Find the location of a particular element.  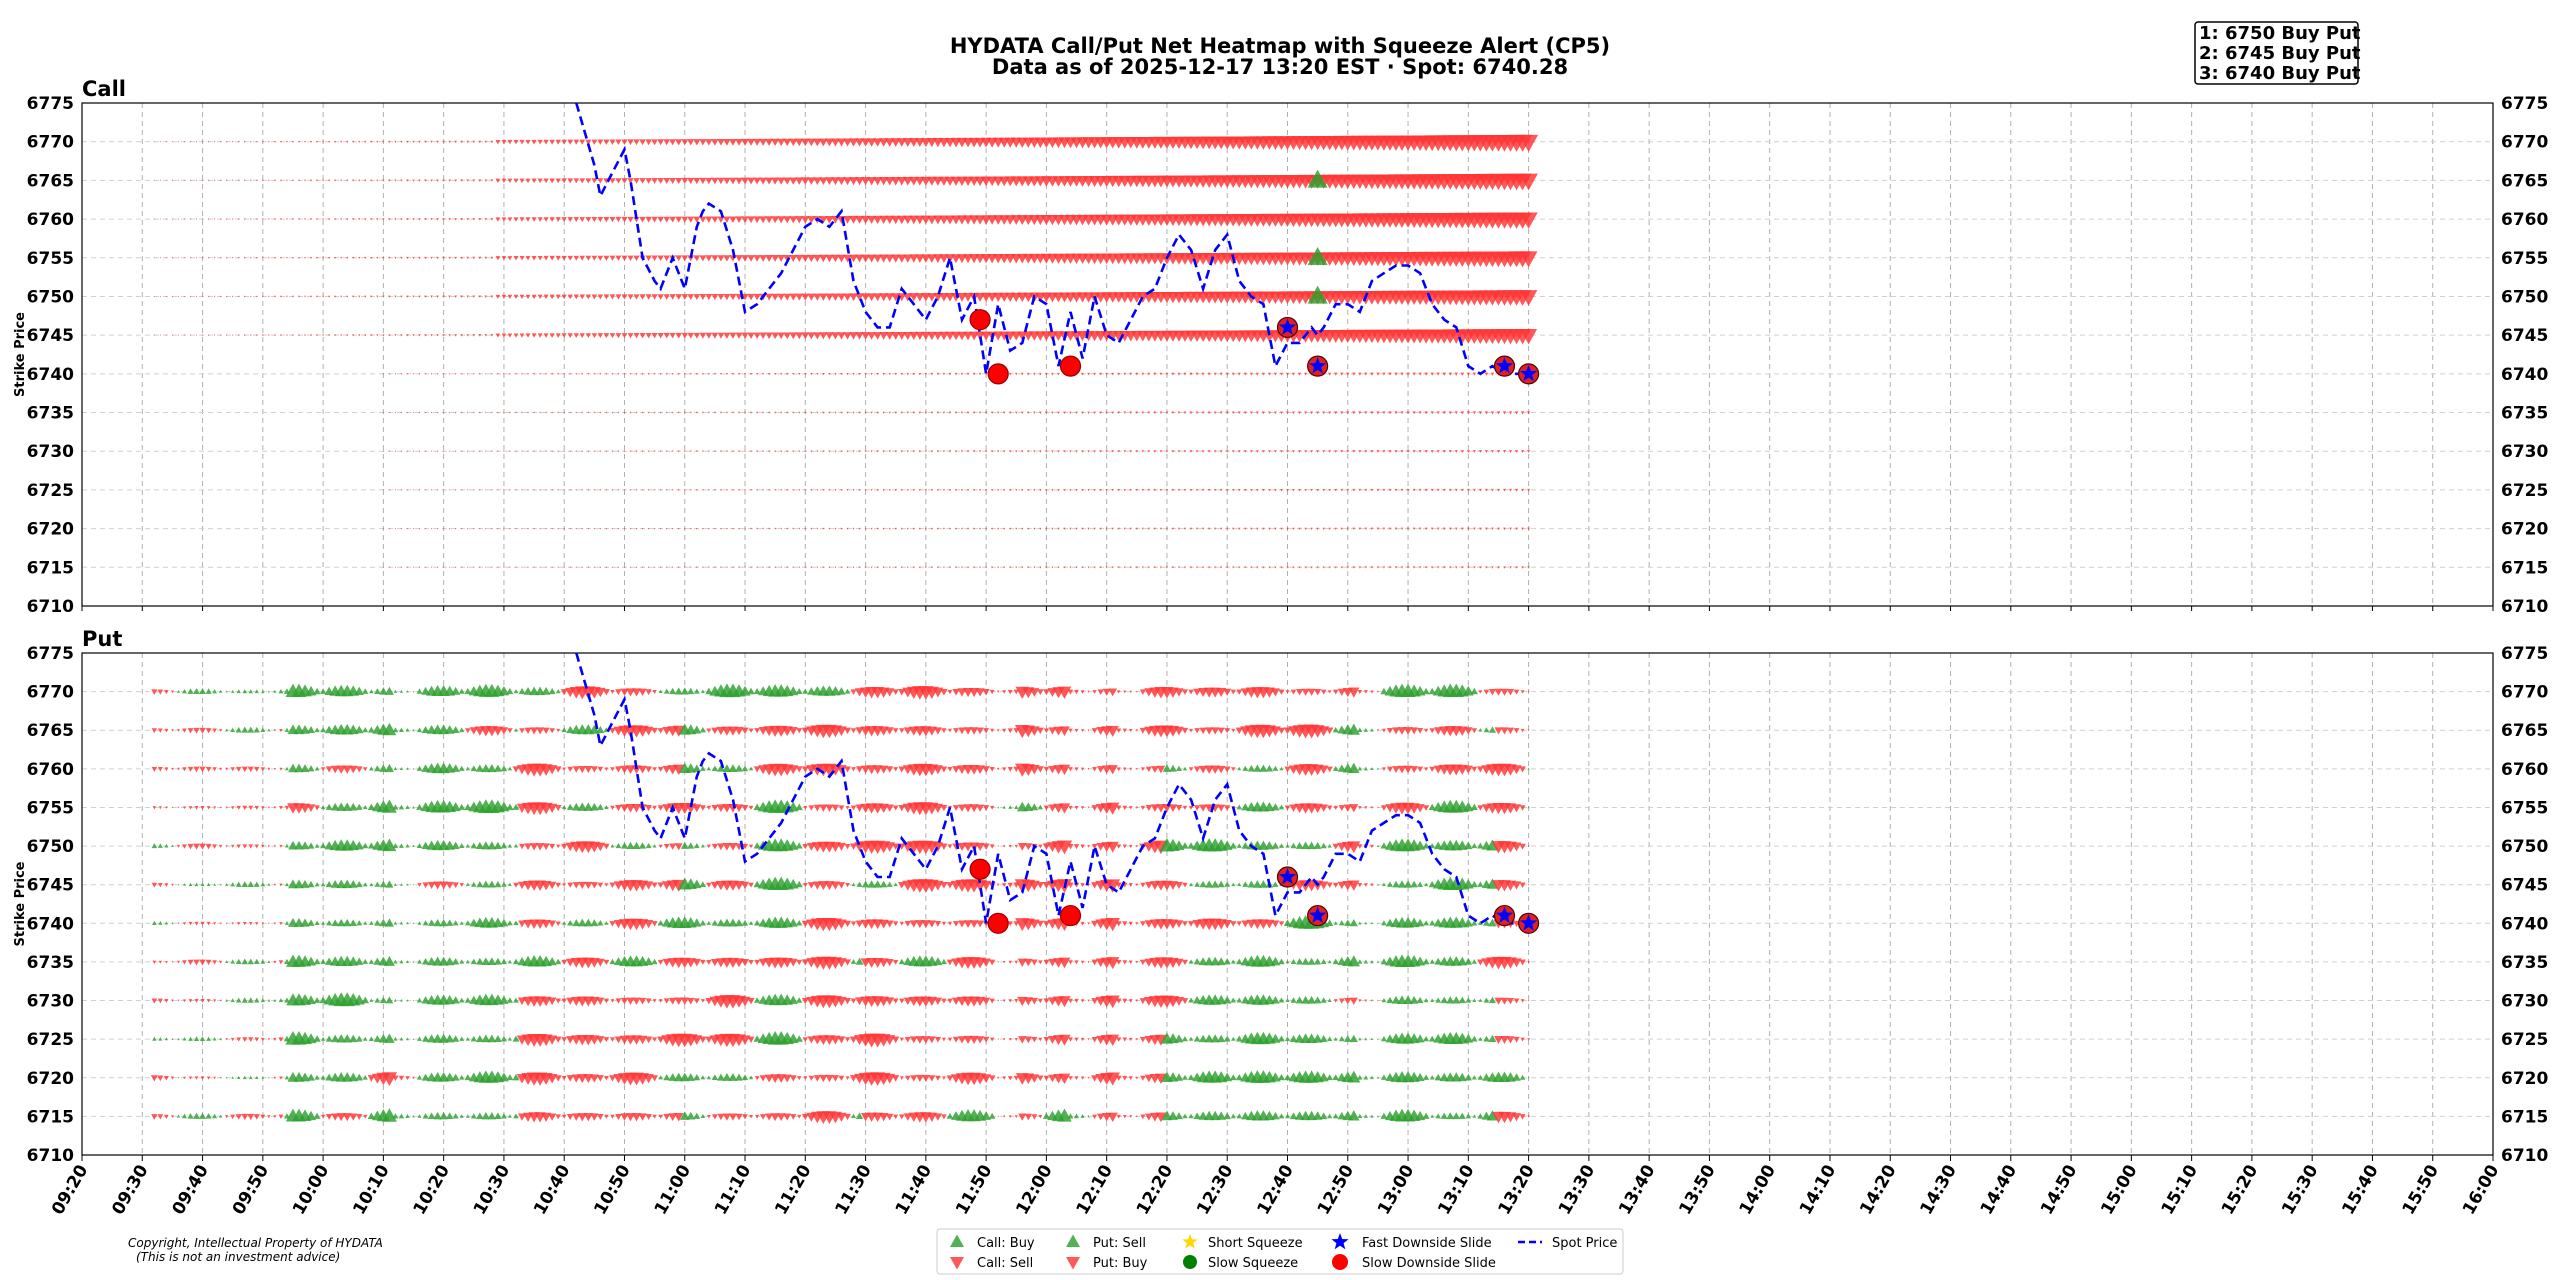

y-tick-label-right: 6715 is located at coordinates (2524, 568).